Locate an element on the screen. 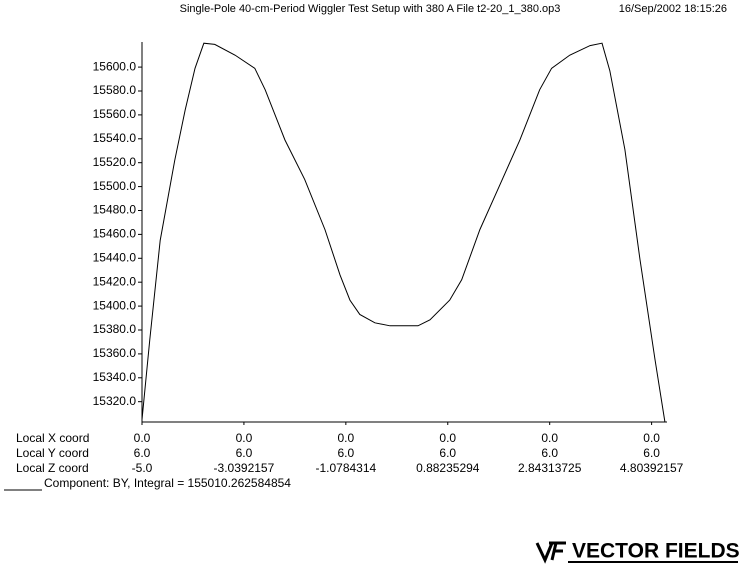 The height and width of the screenshot is (566, 740). timestamp: 16/Sep/2002 18:15:26 is located at coordinates (673, 9).